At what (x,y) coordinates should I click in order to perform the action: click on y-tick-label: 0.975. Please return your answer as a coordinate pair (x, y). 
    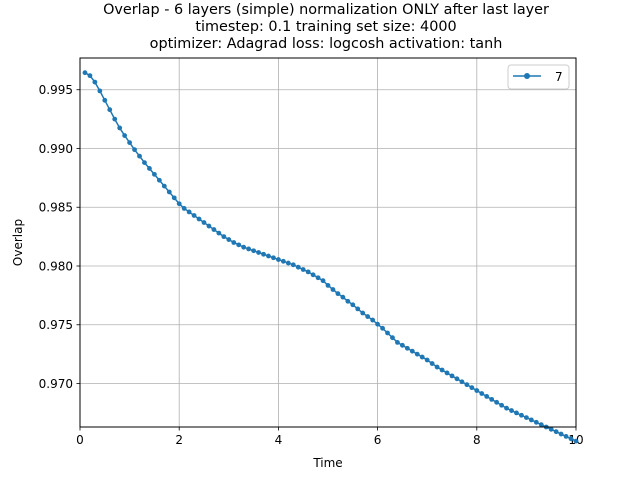
    Looking at the image, I should click on (56, 325).